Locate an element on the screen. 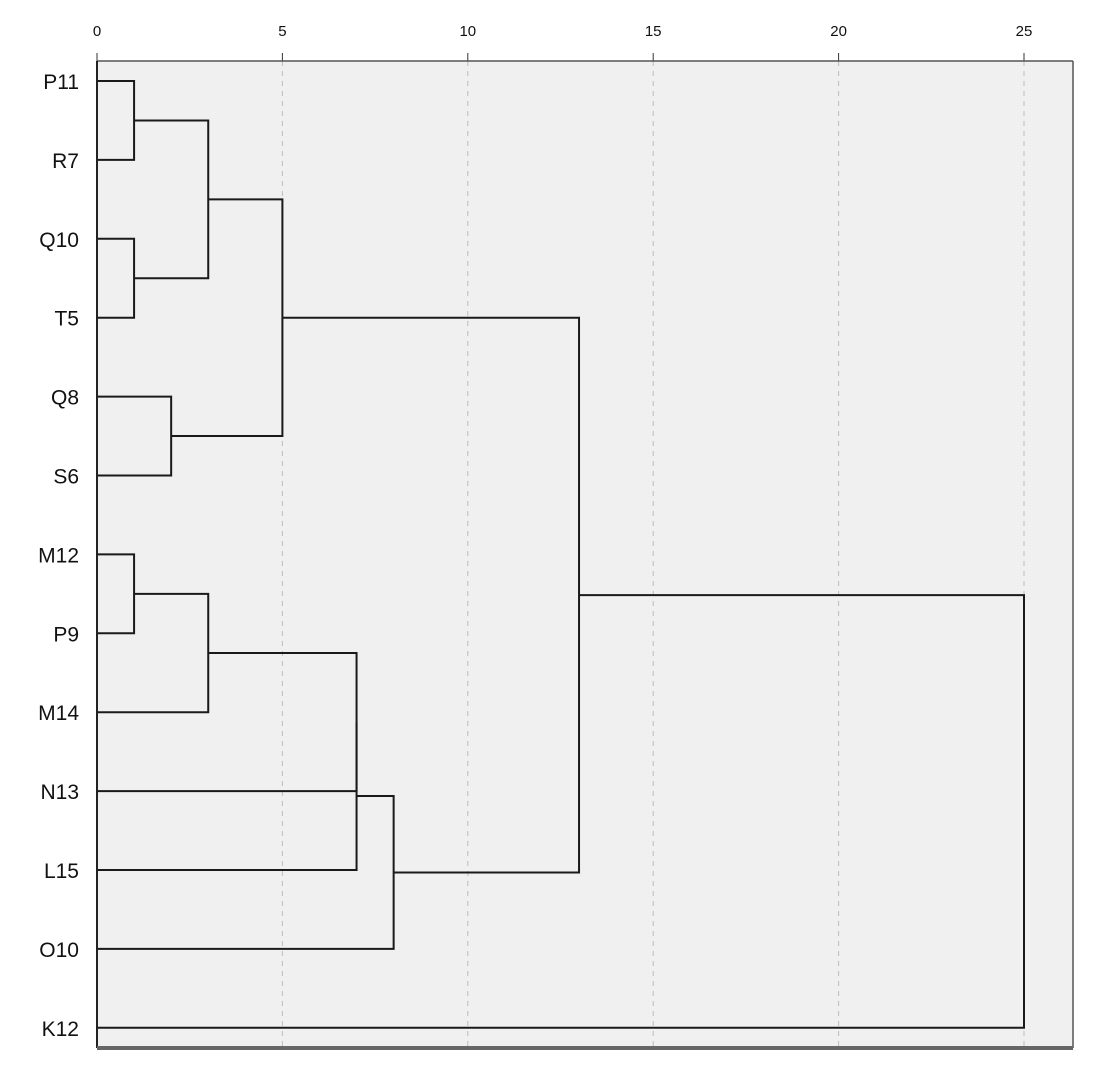 This screenshot has height=1074, width=1100. leaf-label-o10: O10 is located at coordinates (59, 950).